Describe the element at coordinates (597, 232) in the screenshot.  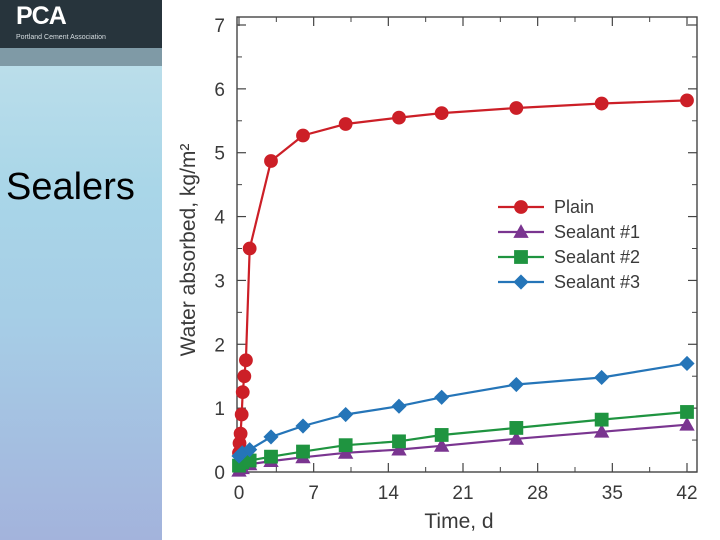
I see `legend-label-sealant-1: Sealant #1` at that location.